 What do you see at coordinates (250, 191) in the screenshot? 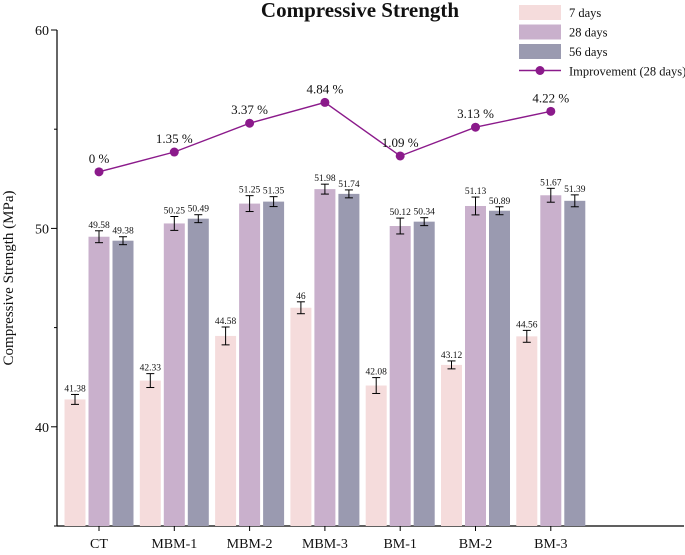
I see `bar-value-label: 51.25` at bounding box center [250, 191].